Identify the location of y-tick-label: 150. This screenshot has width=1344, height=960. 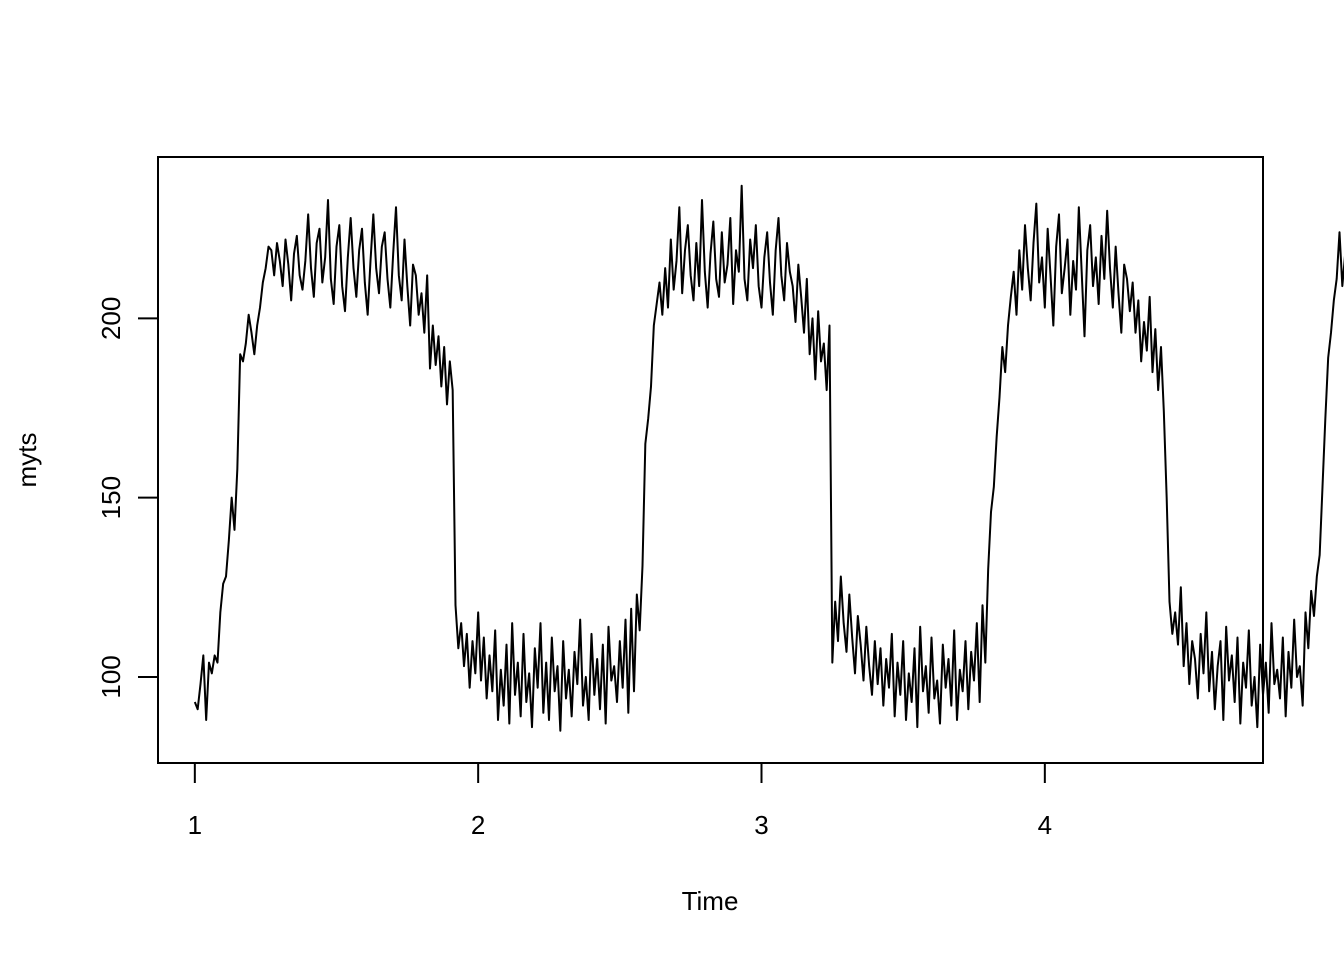
(111, 497).